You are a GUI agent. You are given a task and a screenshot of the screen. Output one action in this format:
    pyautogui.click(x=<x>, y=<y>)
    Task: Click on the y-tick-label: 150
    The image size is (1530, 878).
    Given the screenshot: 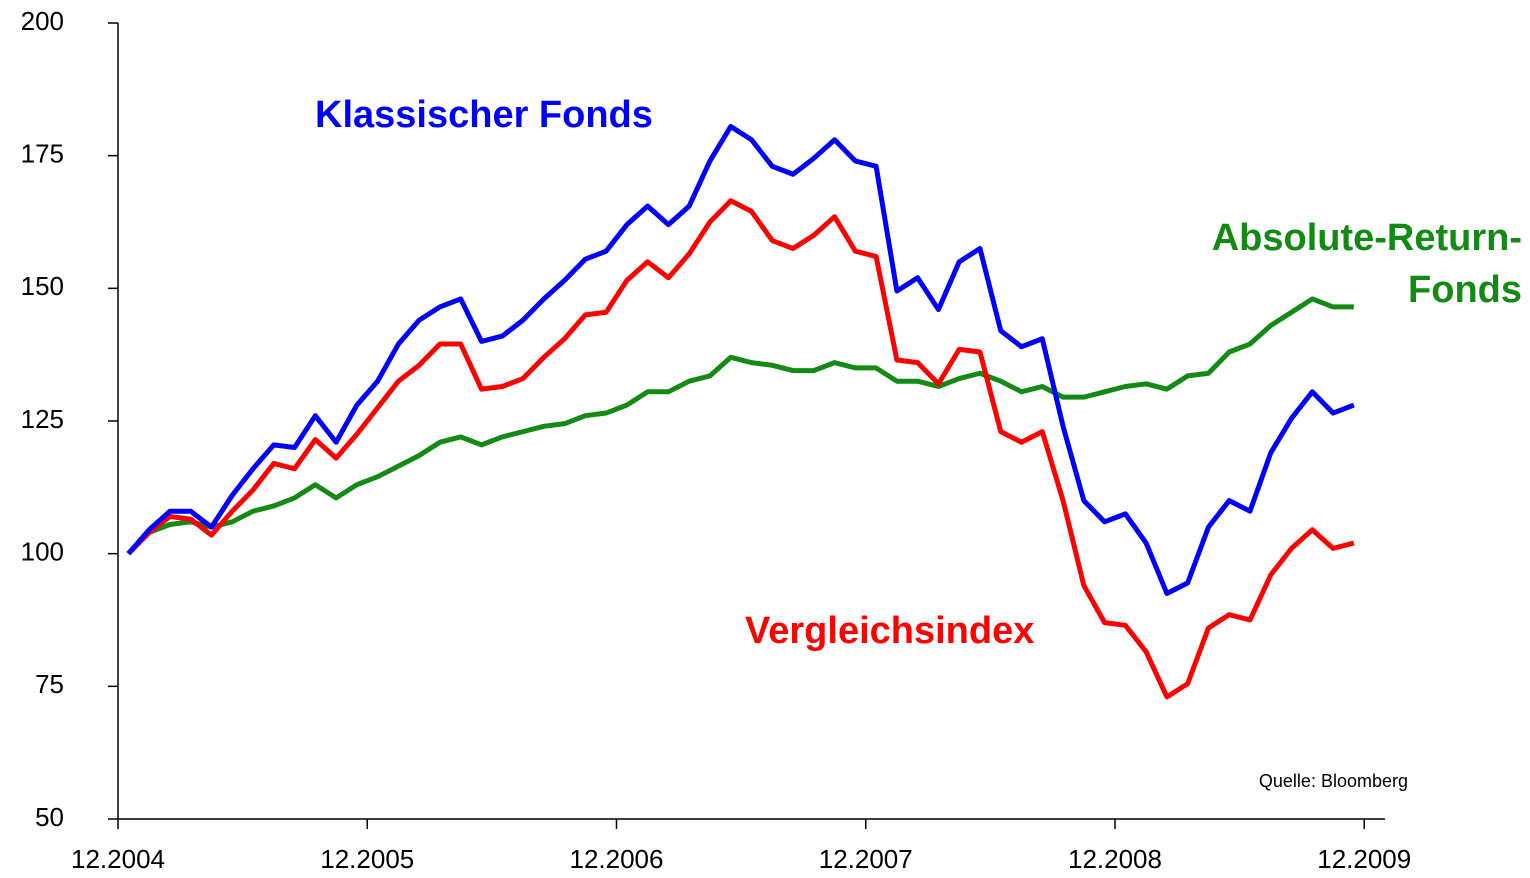 What is the action you would take?
    pyautogui.click(x=42, y=286)
    